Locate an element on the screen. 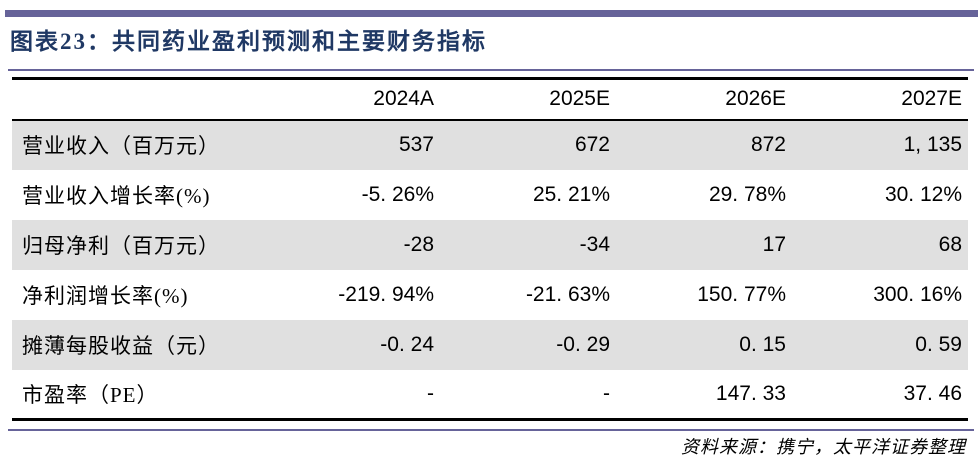 This screenshot has width=980, height=464. table-row: 市盈率（PE） - - 147. 33 37. 46 is located at coordinates (490, 395).